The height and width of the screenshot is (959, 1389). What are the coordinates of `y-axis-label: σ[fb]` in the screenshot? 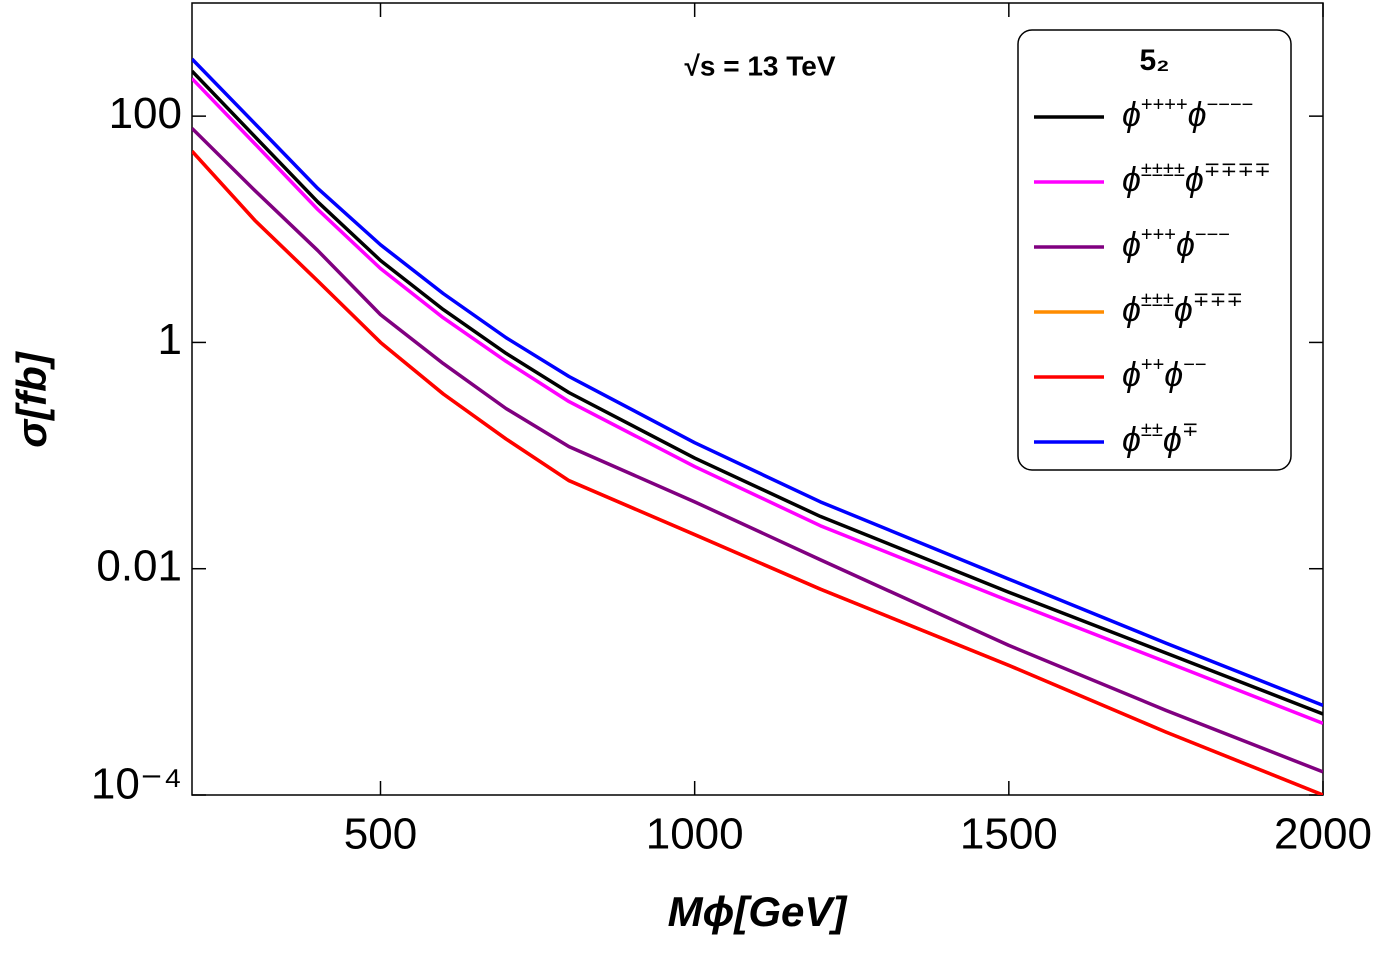 It's located at (31, 398).